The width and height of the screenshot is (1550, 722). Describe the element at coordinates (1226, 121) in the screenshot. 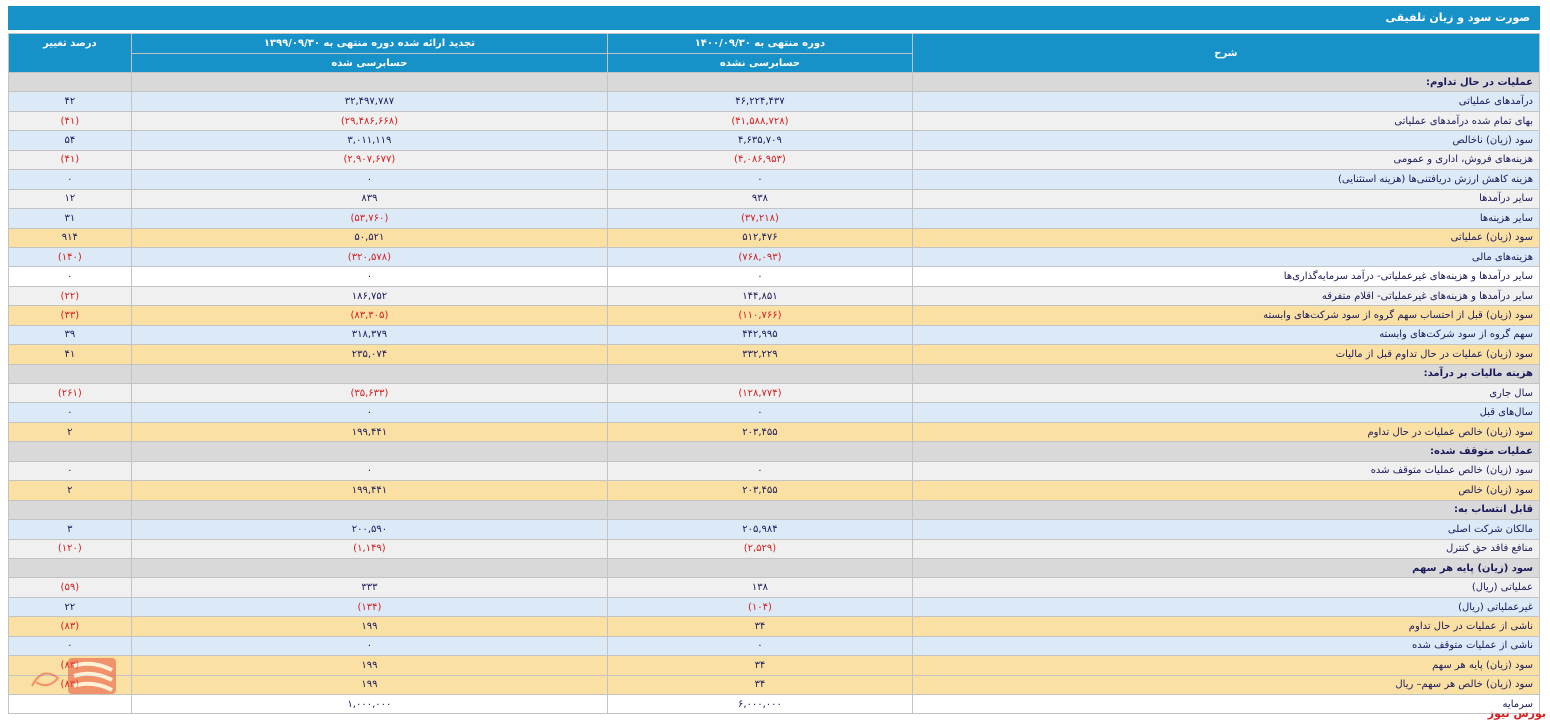

I see `row-description: بهای تمام شده درآمدهای عملیاتی` at that location.